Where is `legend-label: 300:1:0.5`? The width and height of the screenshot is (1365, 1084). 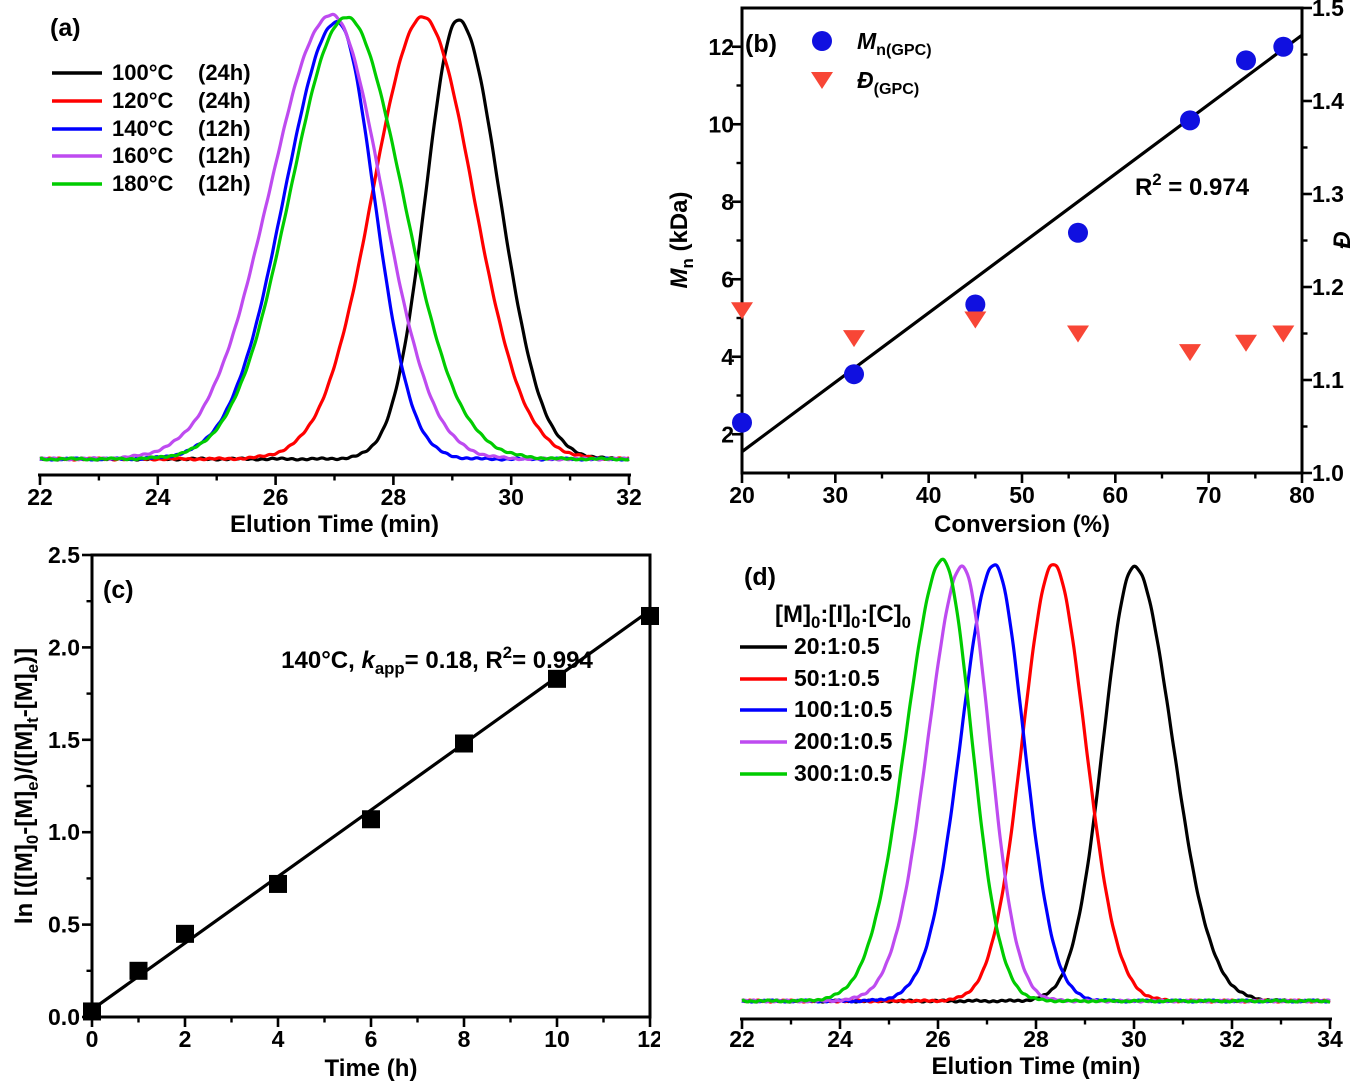 legend-label: 300:1:0.5 is located at coordinates (843, 773).